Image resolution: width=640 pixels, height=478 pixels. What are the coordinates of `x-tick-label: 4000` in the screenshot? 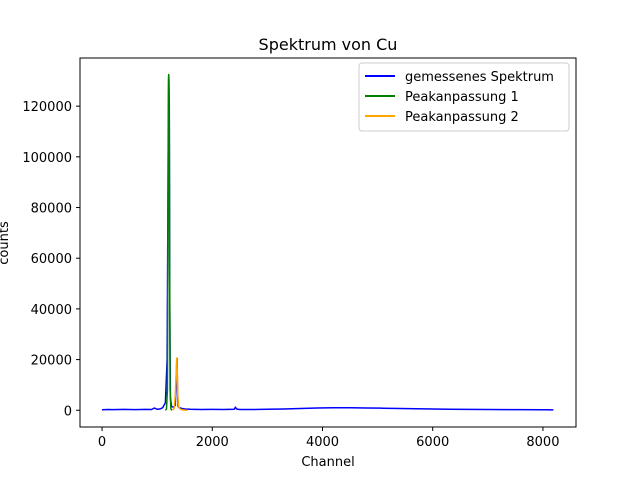 It's located at (322, 442).